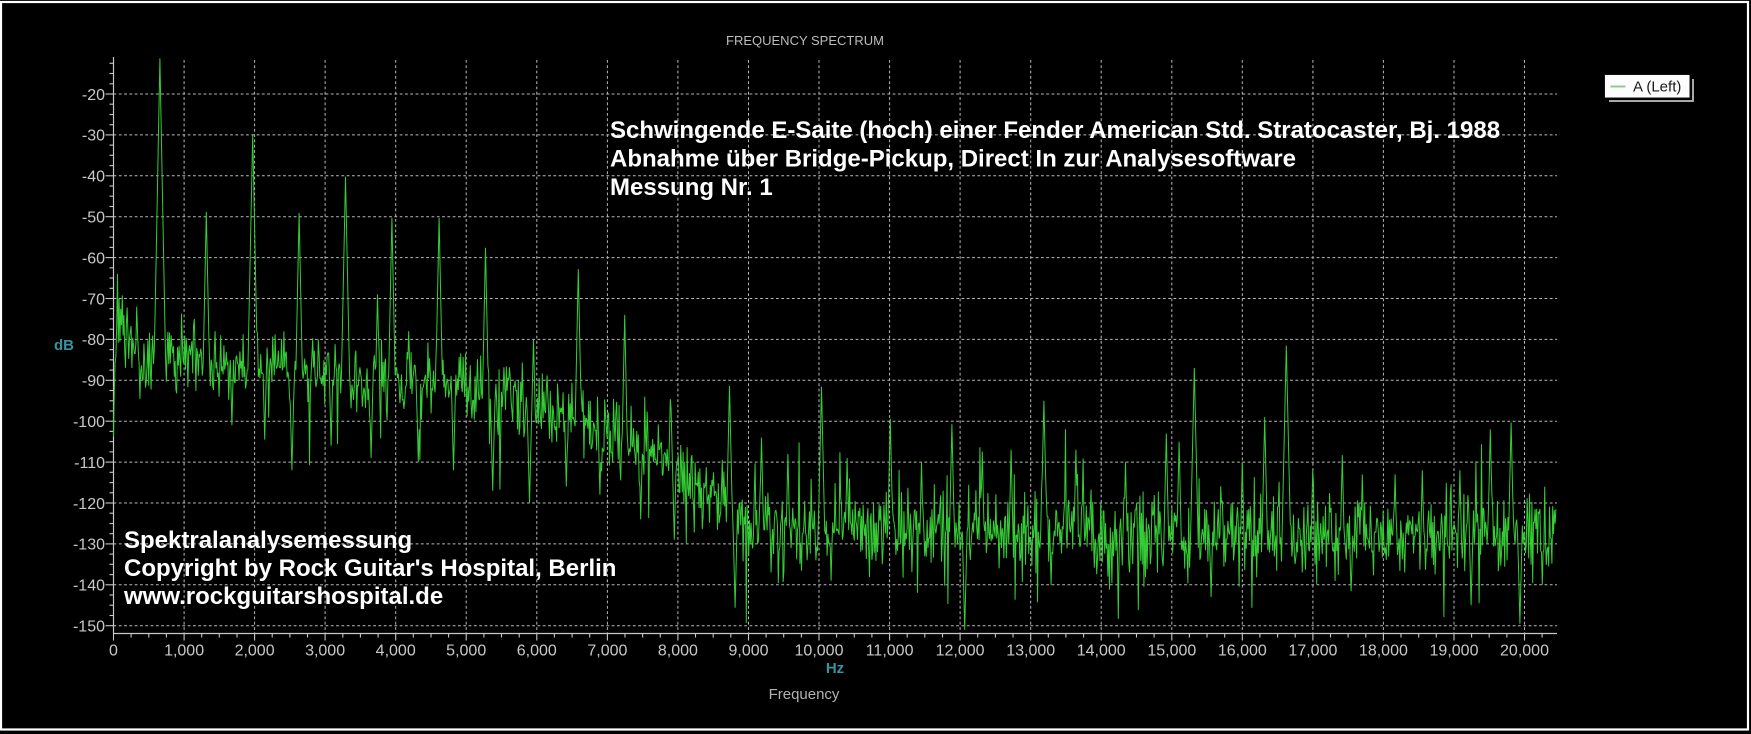  I want to click on svg-text: Hz, so click(835, 668).